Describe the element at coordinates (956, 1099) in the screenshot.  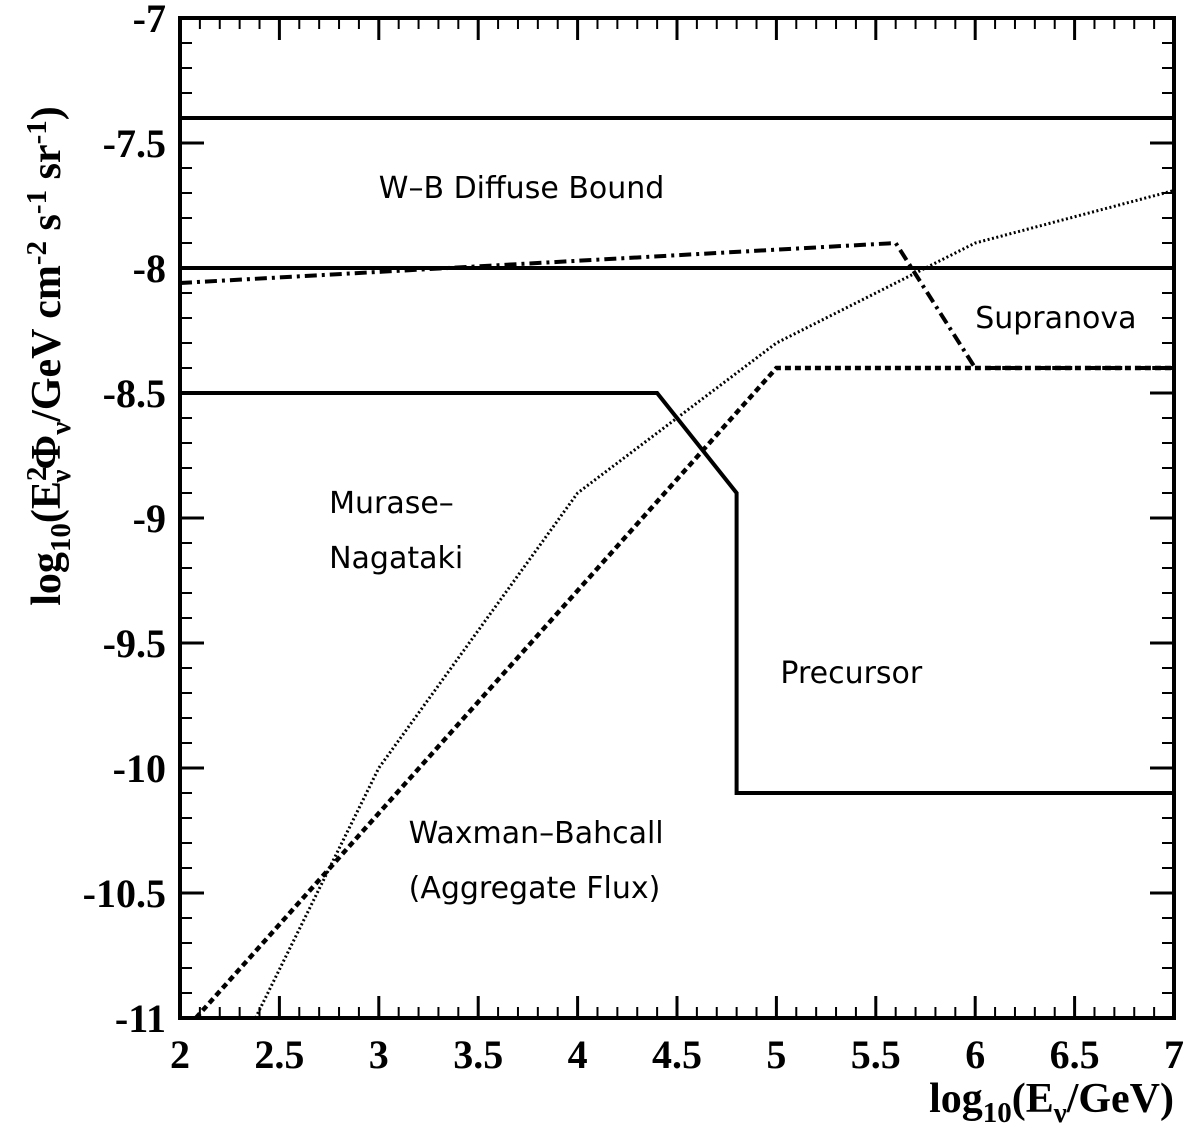
I see `x-title-pre: log` at that location.